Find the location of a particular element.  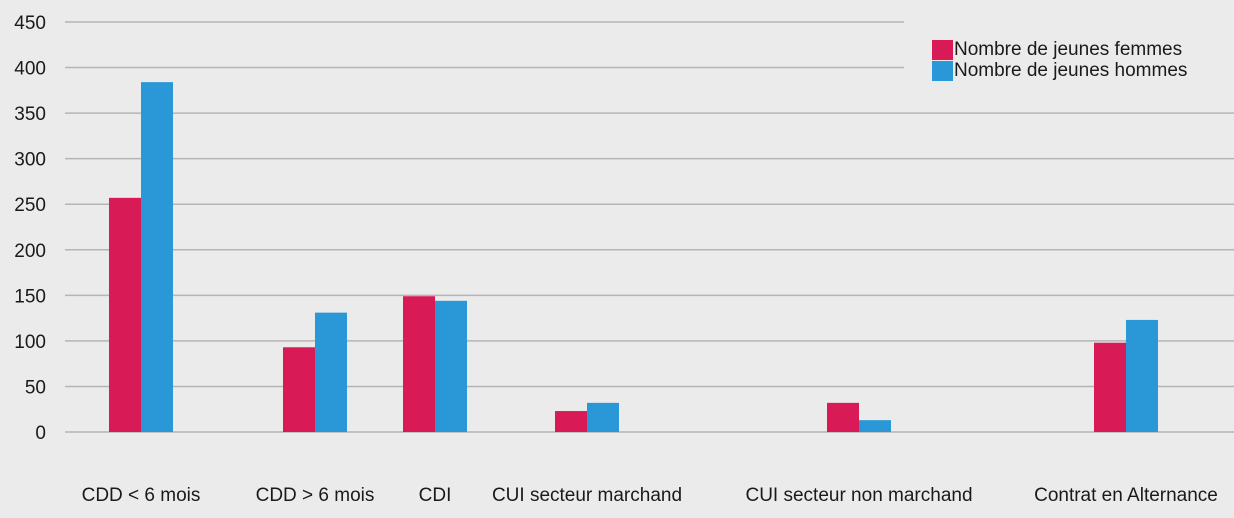

x-category-label: CDD < 6 mois is located at coordinates (141, 495).